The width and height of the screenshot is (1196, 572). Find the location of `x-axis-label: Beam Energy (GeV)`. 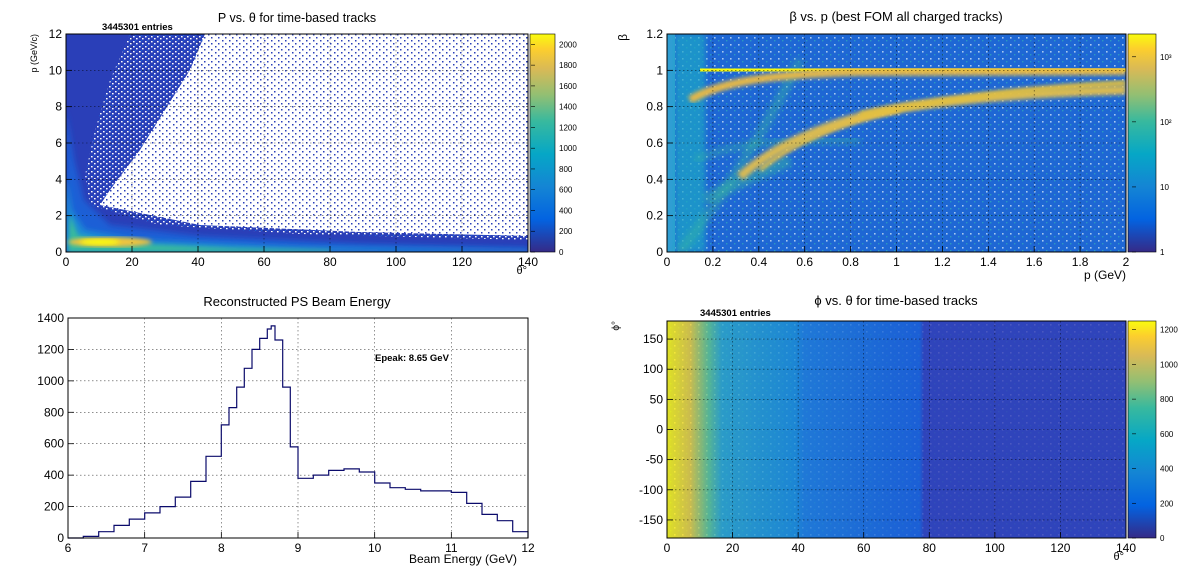

x-axis-label: Beam Energy (GeV) is located at coordinates (463, 559).